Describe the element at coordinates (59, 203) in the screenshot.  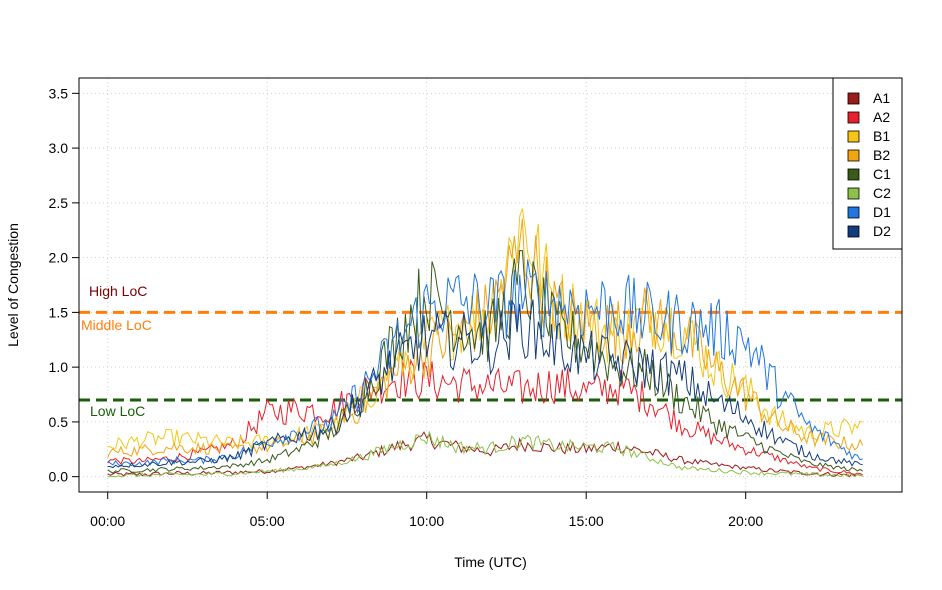
I see `y-tick-label: 2.5` at that location.